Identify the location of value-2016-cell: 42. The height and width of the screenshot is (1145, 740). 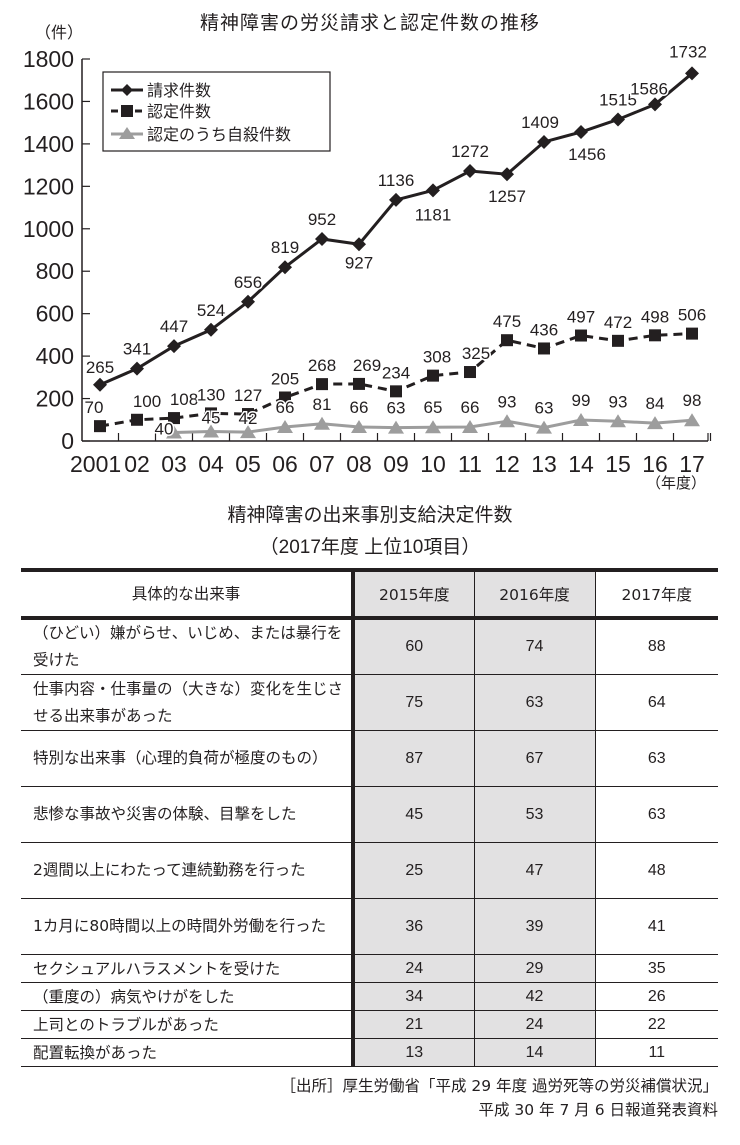
(534, 996).